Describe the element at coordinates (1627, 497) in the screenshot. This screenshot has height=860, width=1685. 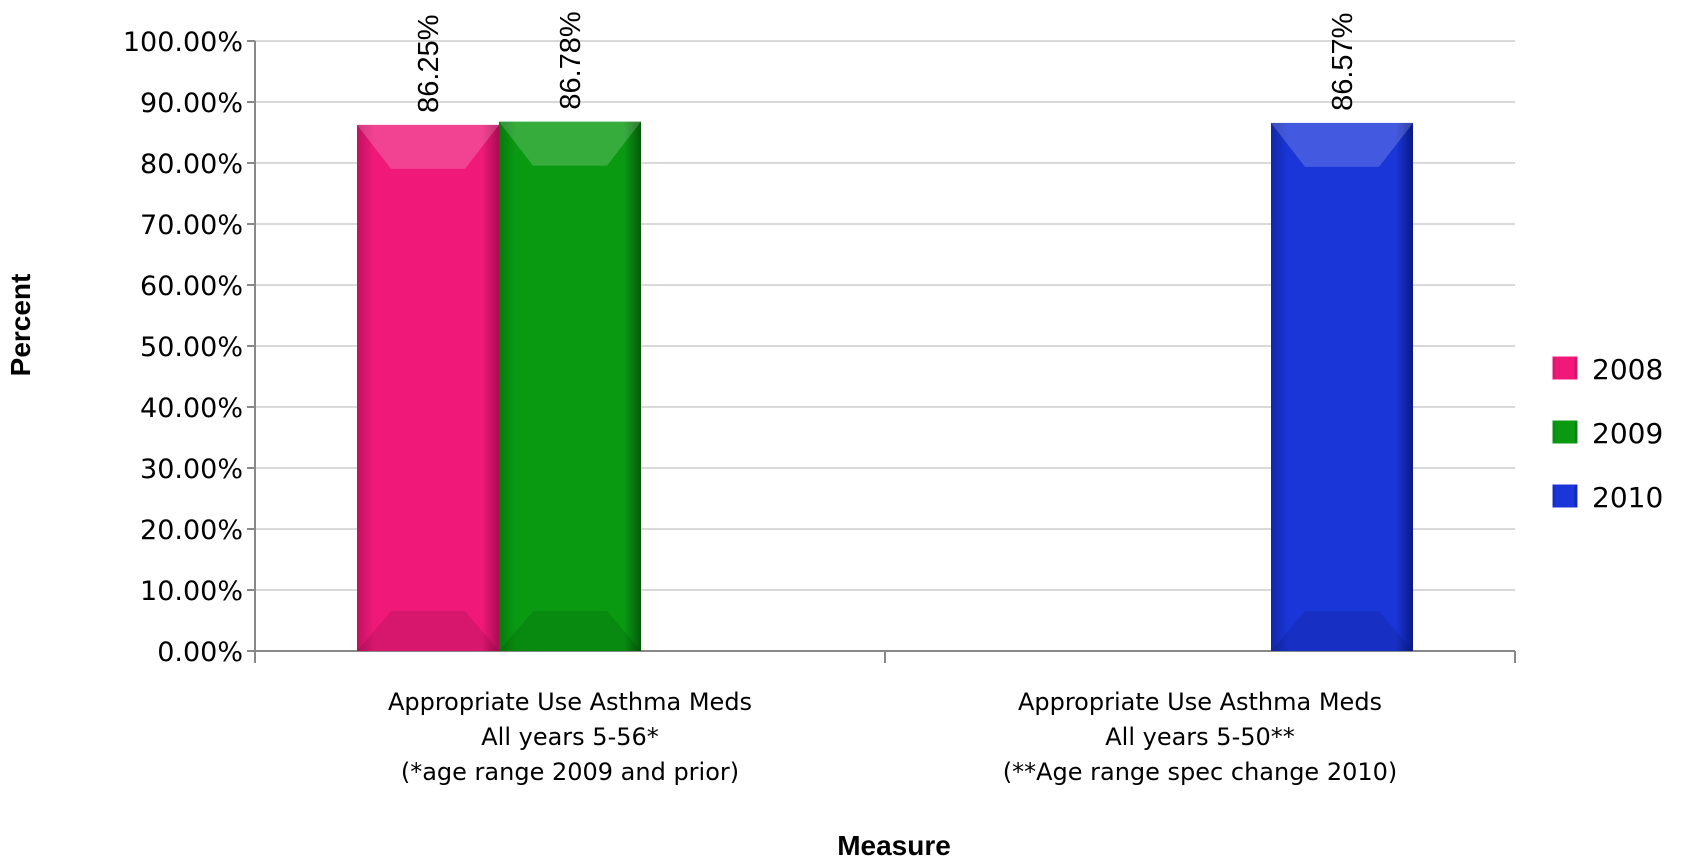
I see `legend-label: 2010` at that location.